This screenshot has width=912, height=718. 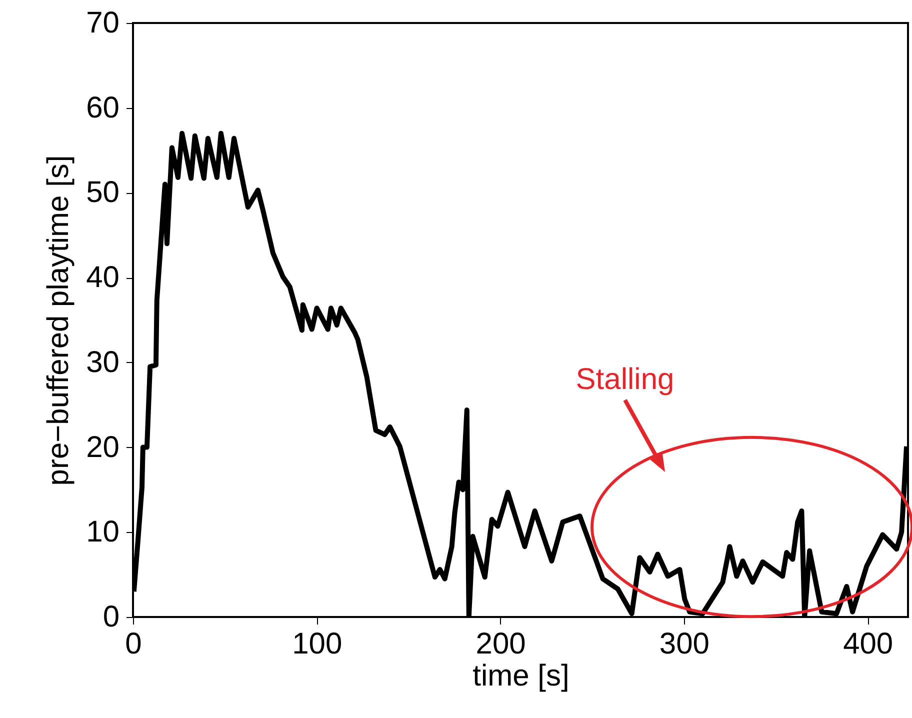 What do you see at coordinates (103, 23) in the screenshot?
I see `y-tick-label: 70` at bounding box center [103, 23].